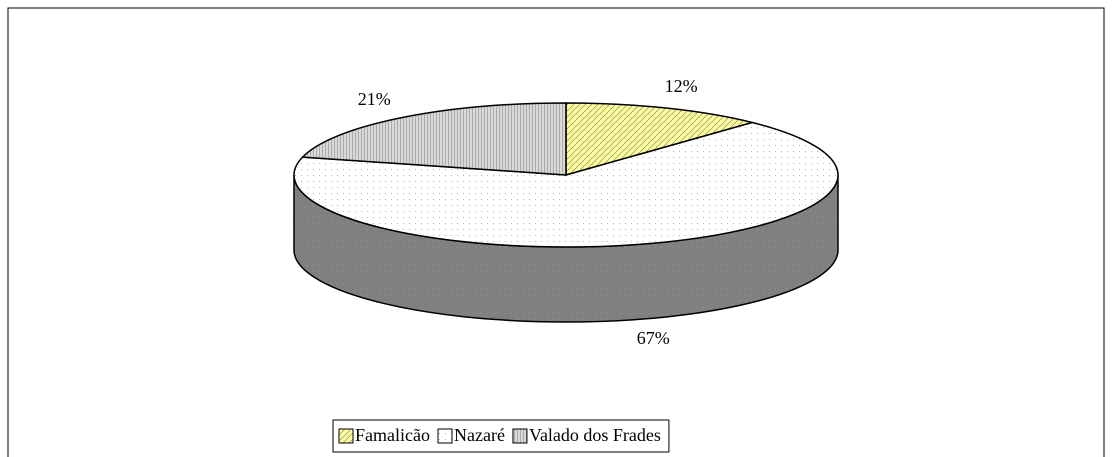  Describe the element at coordinates (479, 435) in the screenshot. I see `legend-label: Nazaré` at that location.